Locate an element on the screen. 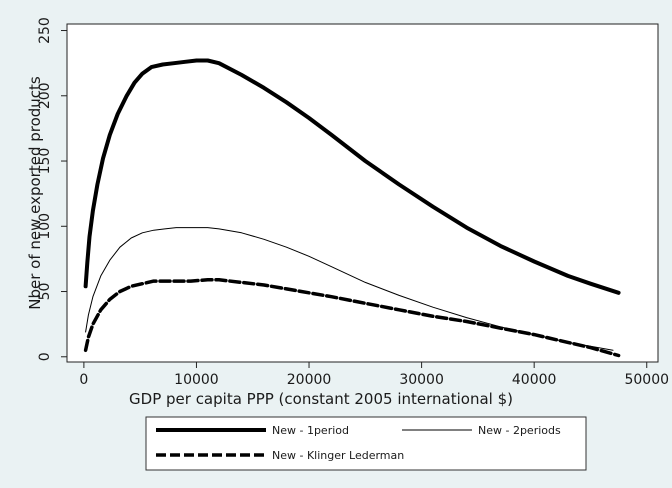 The height and width of the screenshot is (488, 672). x-tick-label: 10000 is located at coordinates (196, 380).